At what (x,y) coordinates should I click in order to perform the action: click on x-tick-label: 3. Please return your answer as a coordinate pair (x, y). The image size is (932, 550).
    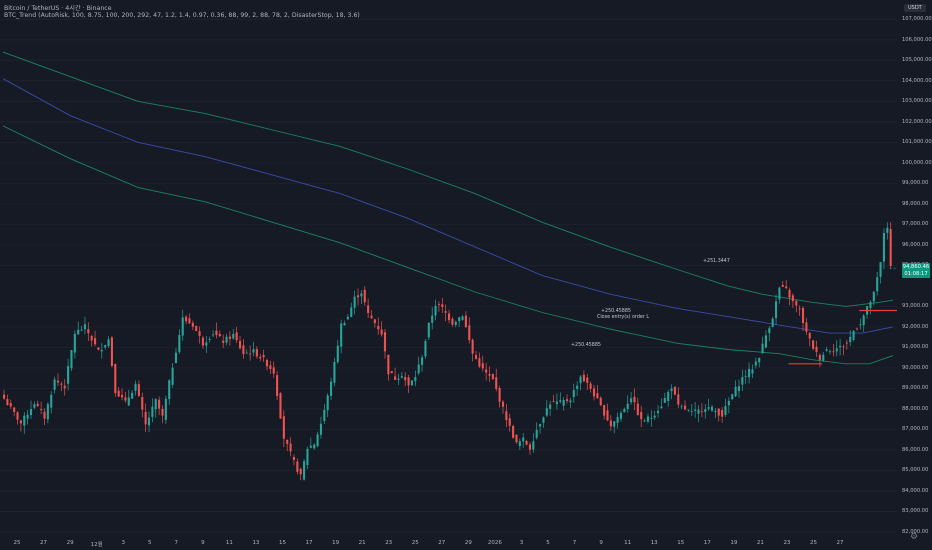
    Looking at the image, I should click on (521, 543).